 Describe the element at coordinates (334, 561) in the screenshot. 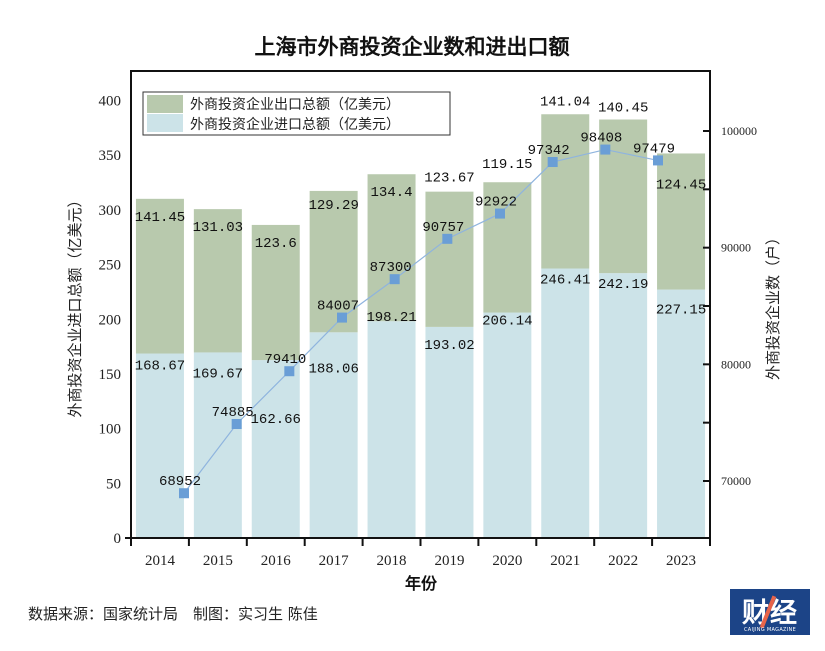

I see `x-tick-label-2017: 2017` at that location.